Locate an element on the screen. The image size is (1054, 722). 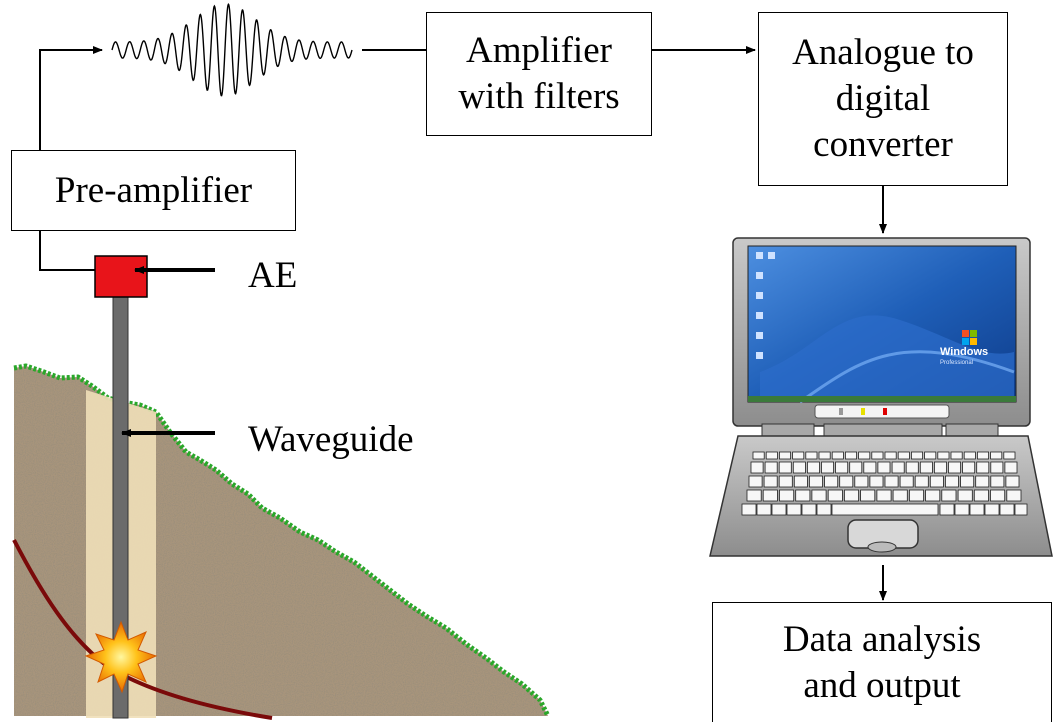
os-logo-text: Windows is located at coordinates (964, 352).